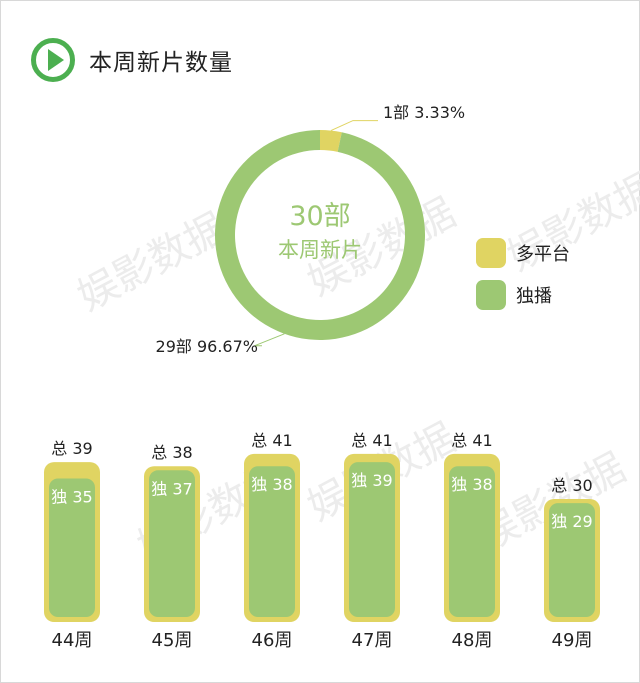  What do you see at coordinates (161, 63) in the screenshot?
I see `page-title: 本周新片数量` at bounding box center [161, 63].